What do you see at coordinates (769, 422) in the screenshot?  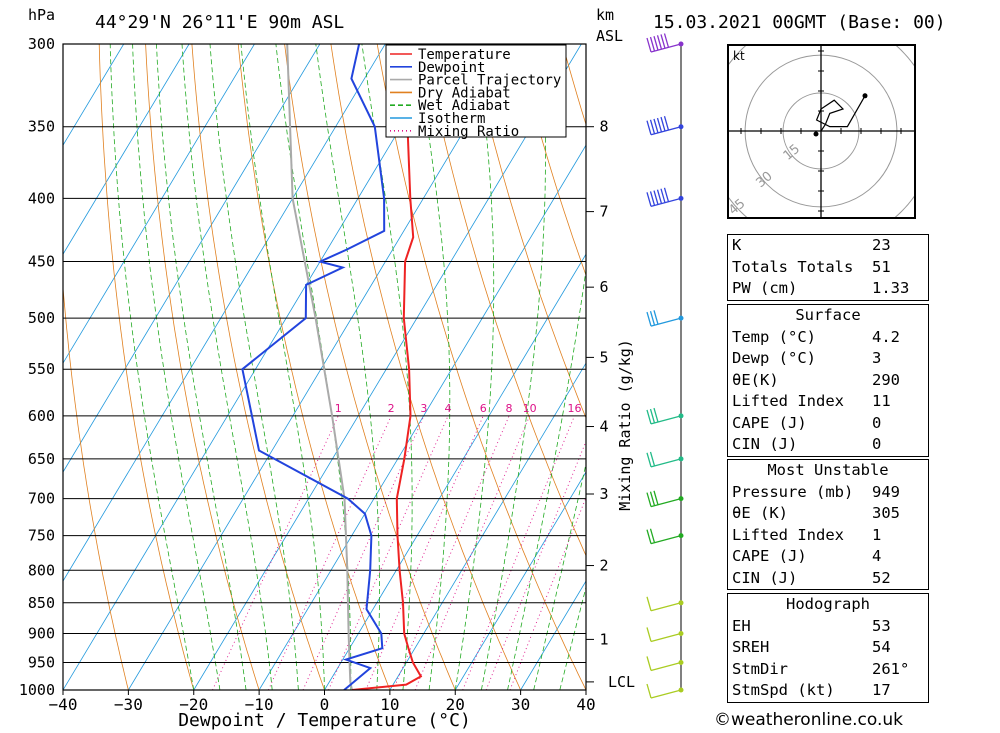 I see `index-label: CAPE (J)` at bounding box center [769, 422].